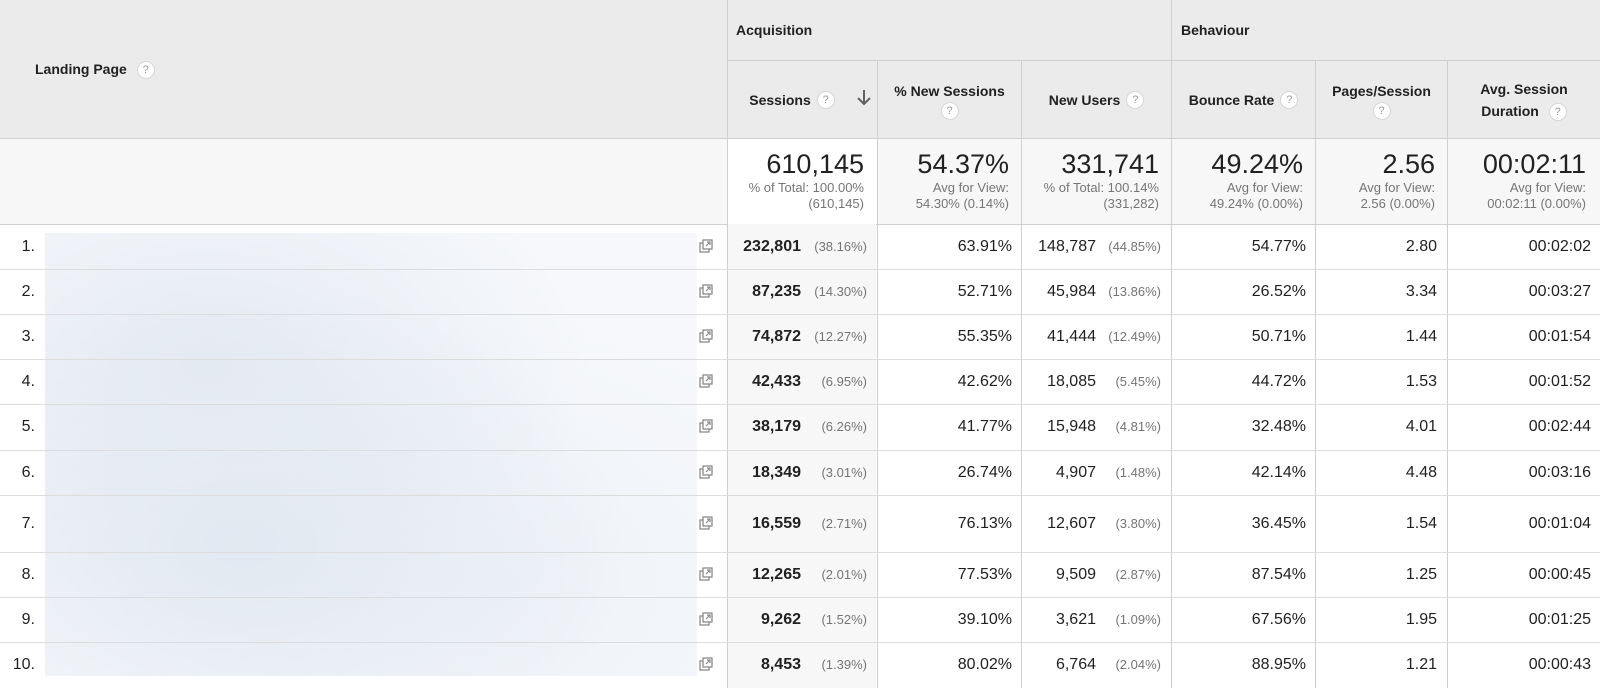 This screenshot has width=1600, height=688. Describe the element at coordinates (1559, 574) in the screenshot. I see `avg-duration-value: 00:00:45` at that location.